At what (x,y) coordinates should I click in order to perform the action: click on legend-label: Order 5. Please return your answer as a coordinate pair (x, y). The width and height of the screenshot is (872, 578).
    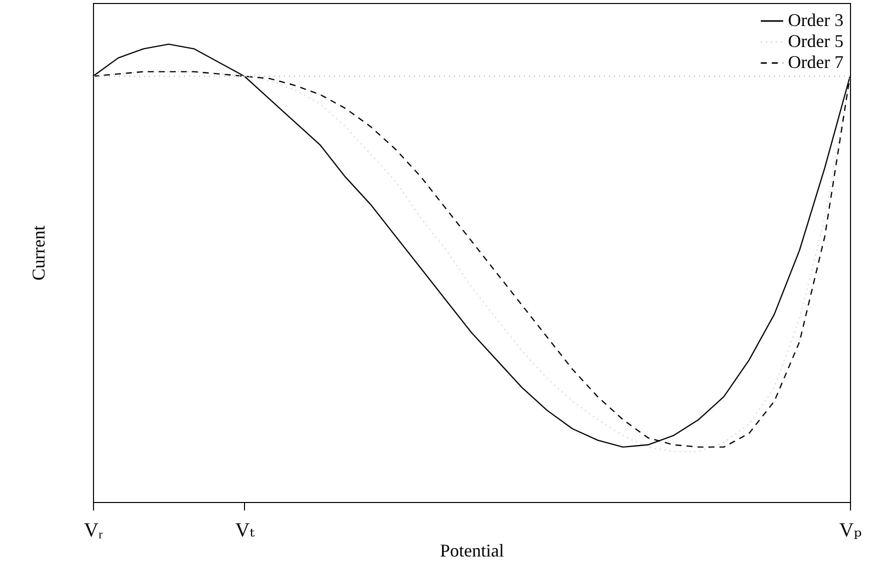
    Looking at the image, I should click on (816, 41).